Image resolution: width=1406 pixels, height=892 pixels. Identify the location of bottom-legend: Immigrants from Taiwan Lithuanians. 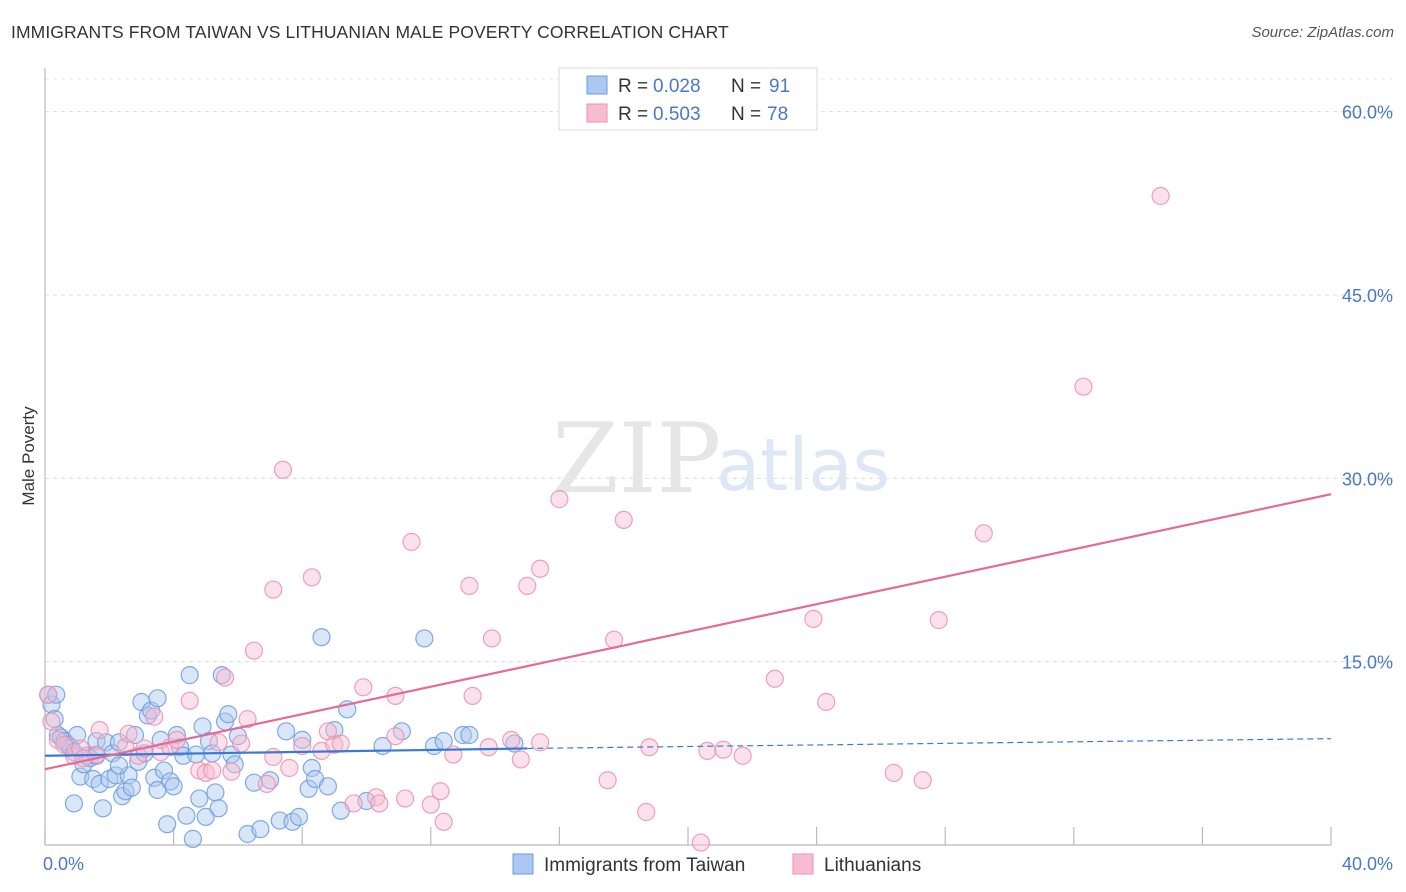
(716, 864).